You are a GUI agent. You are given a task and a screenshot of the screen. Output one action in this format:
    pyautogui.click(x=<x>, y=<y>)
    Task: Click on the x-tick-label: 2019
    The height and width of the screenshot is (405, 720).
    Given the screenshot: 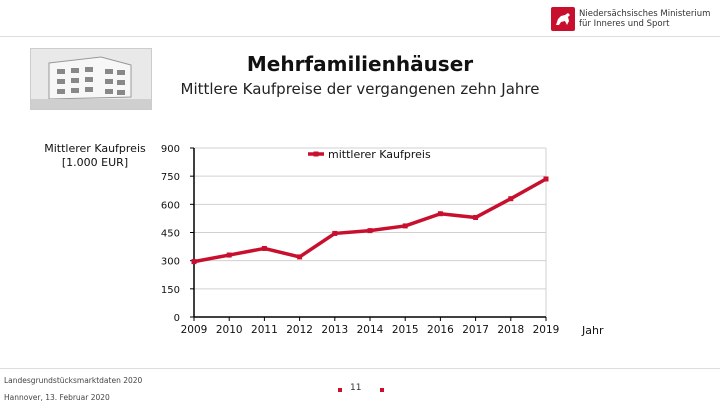 What is the action you would take?
    pyautogui.click(x=546, y=330)
    